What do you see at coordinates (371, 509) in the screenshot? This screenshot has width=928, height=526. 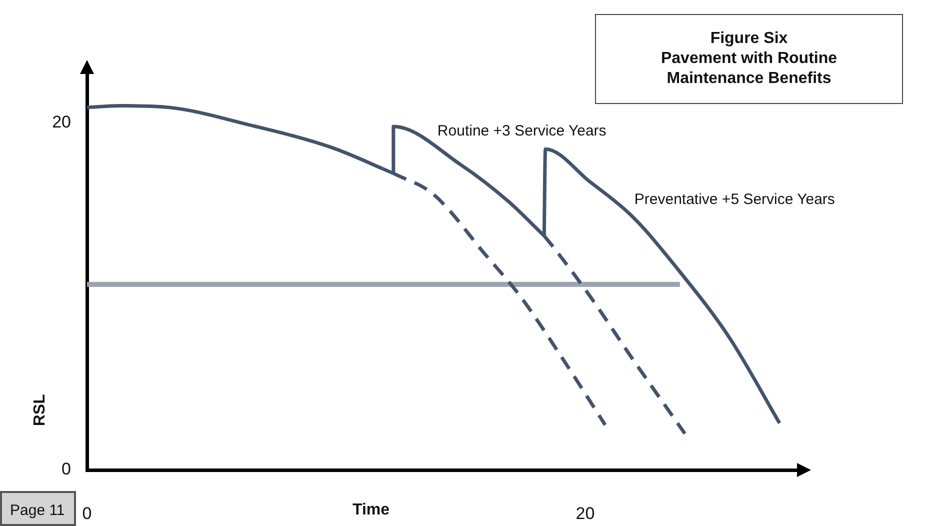 I see `x-axis-title: Time` at bounding box center [371, 509].